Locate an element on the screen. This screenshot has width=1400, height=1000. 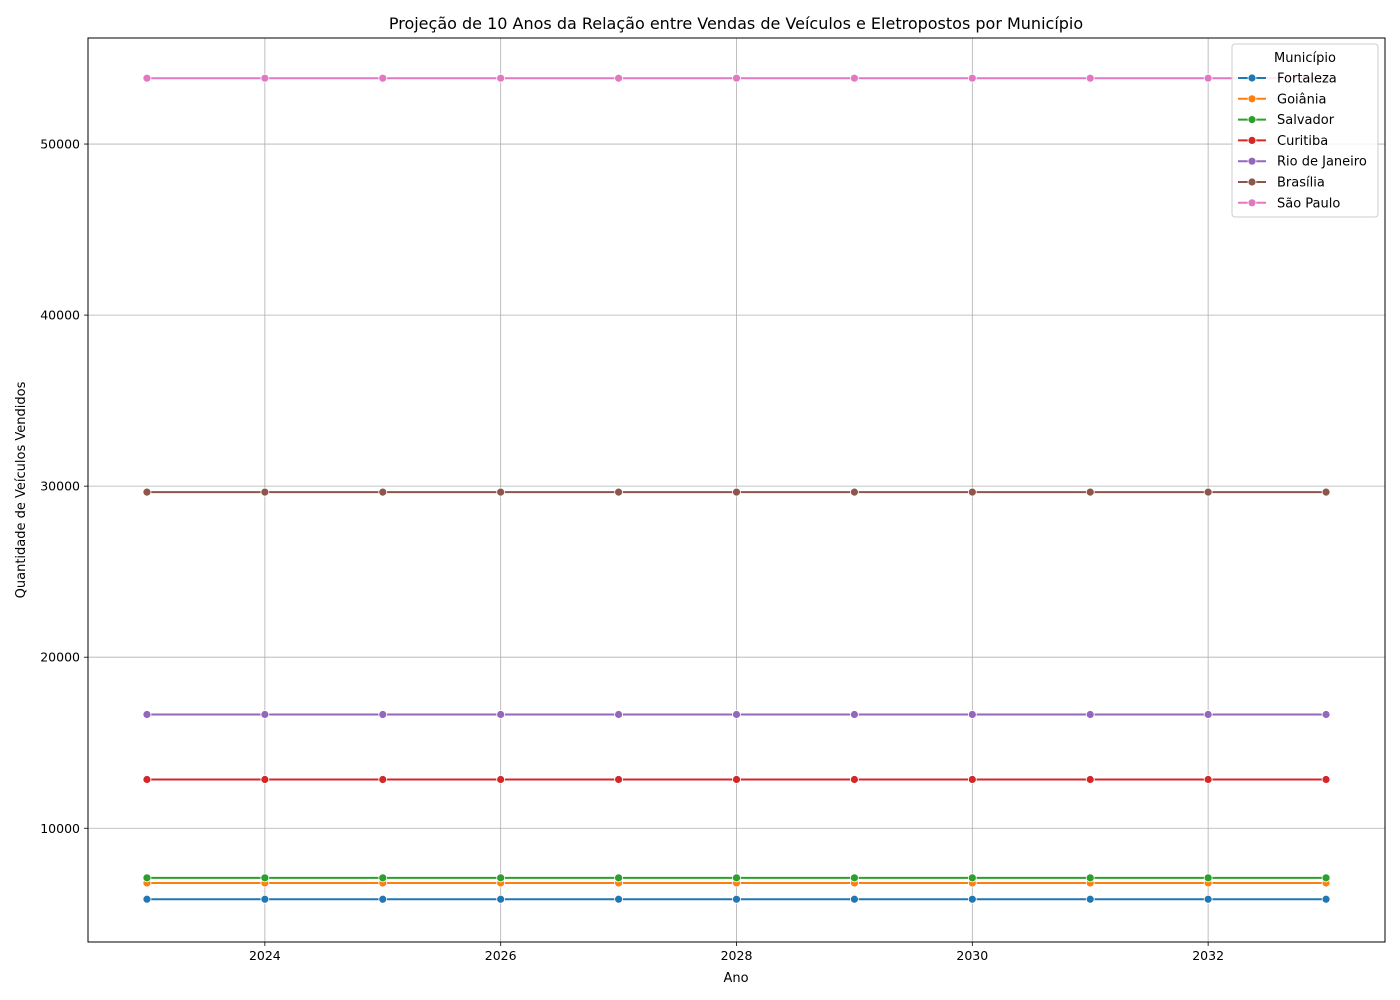
x-tick-label: 2032 is located at coordinates (1208, 955).